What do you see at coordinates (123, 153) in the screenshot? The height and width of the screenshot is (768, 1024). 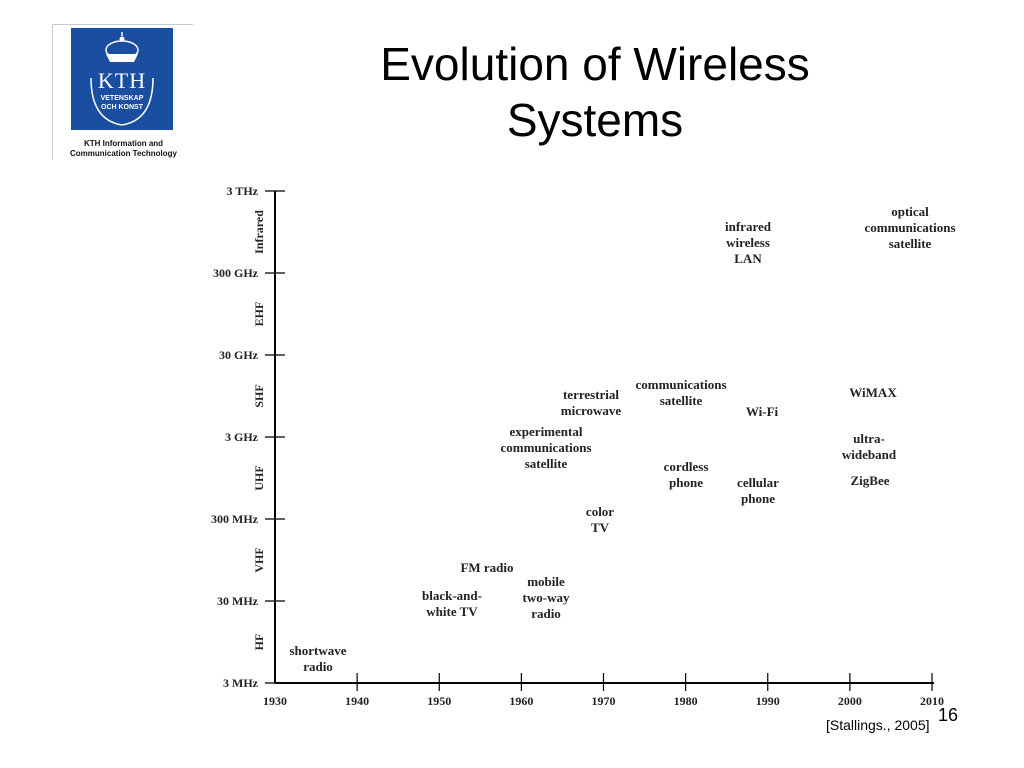 I see `logo-caption-line2: Communication Technology` at bounding box center [123, 153].